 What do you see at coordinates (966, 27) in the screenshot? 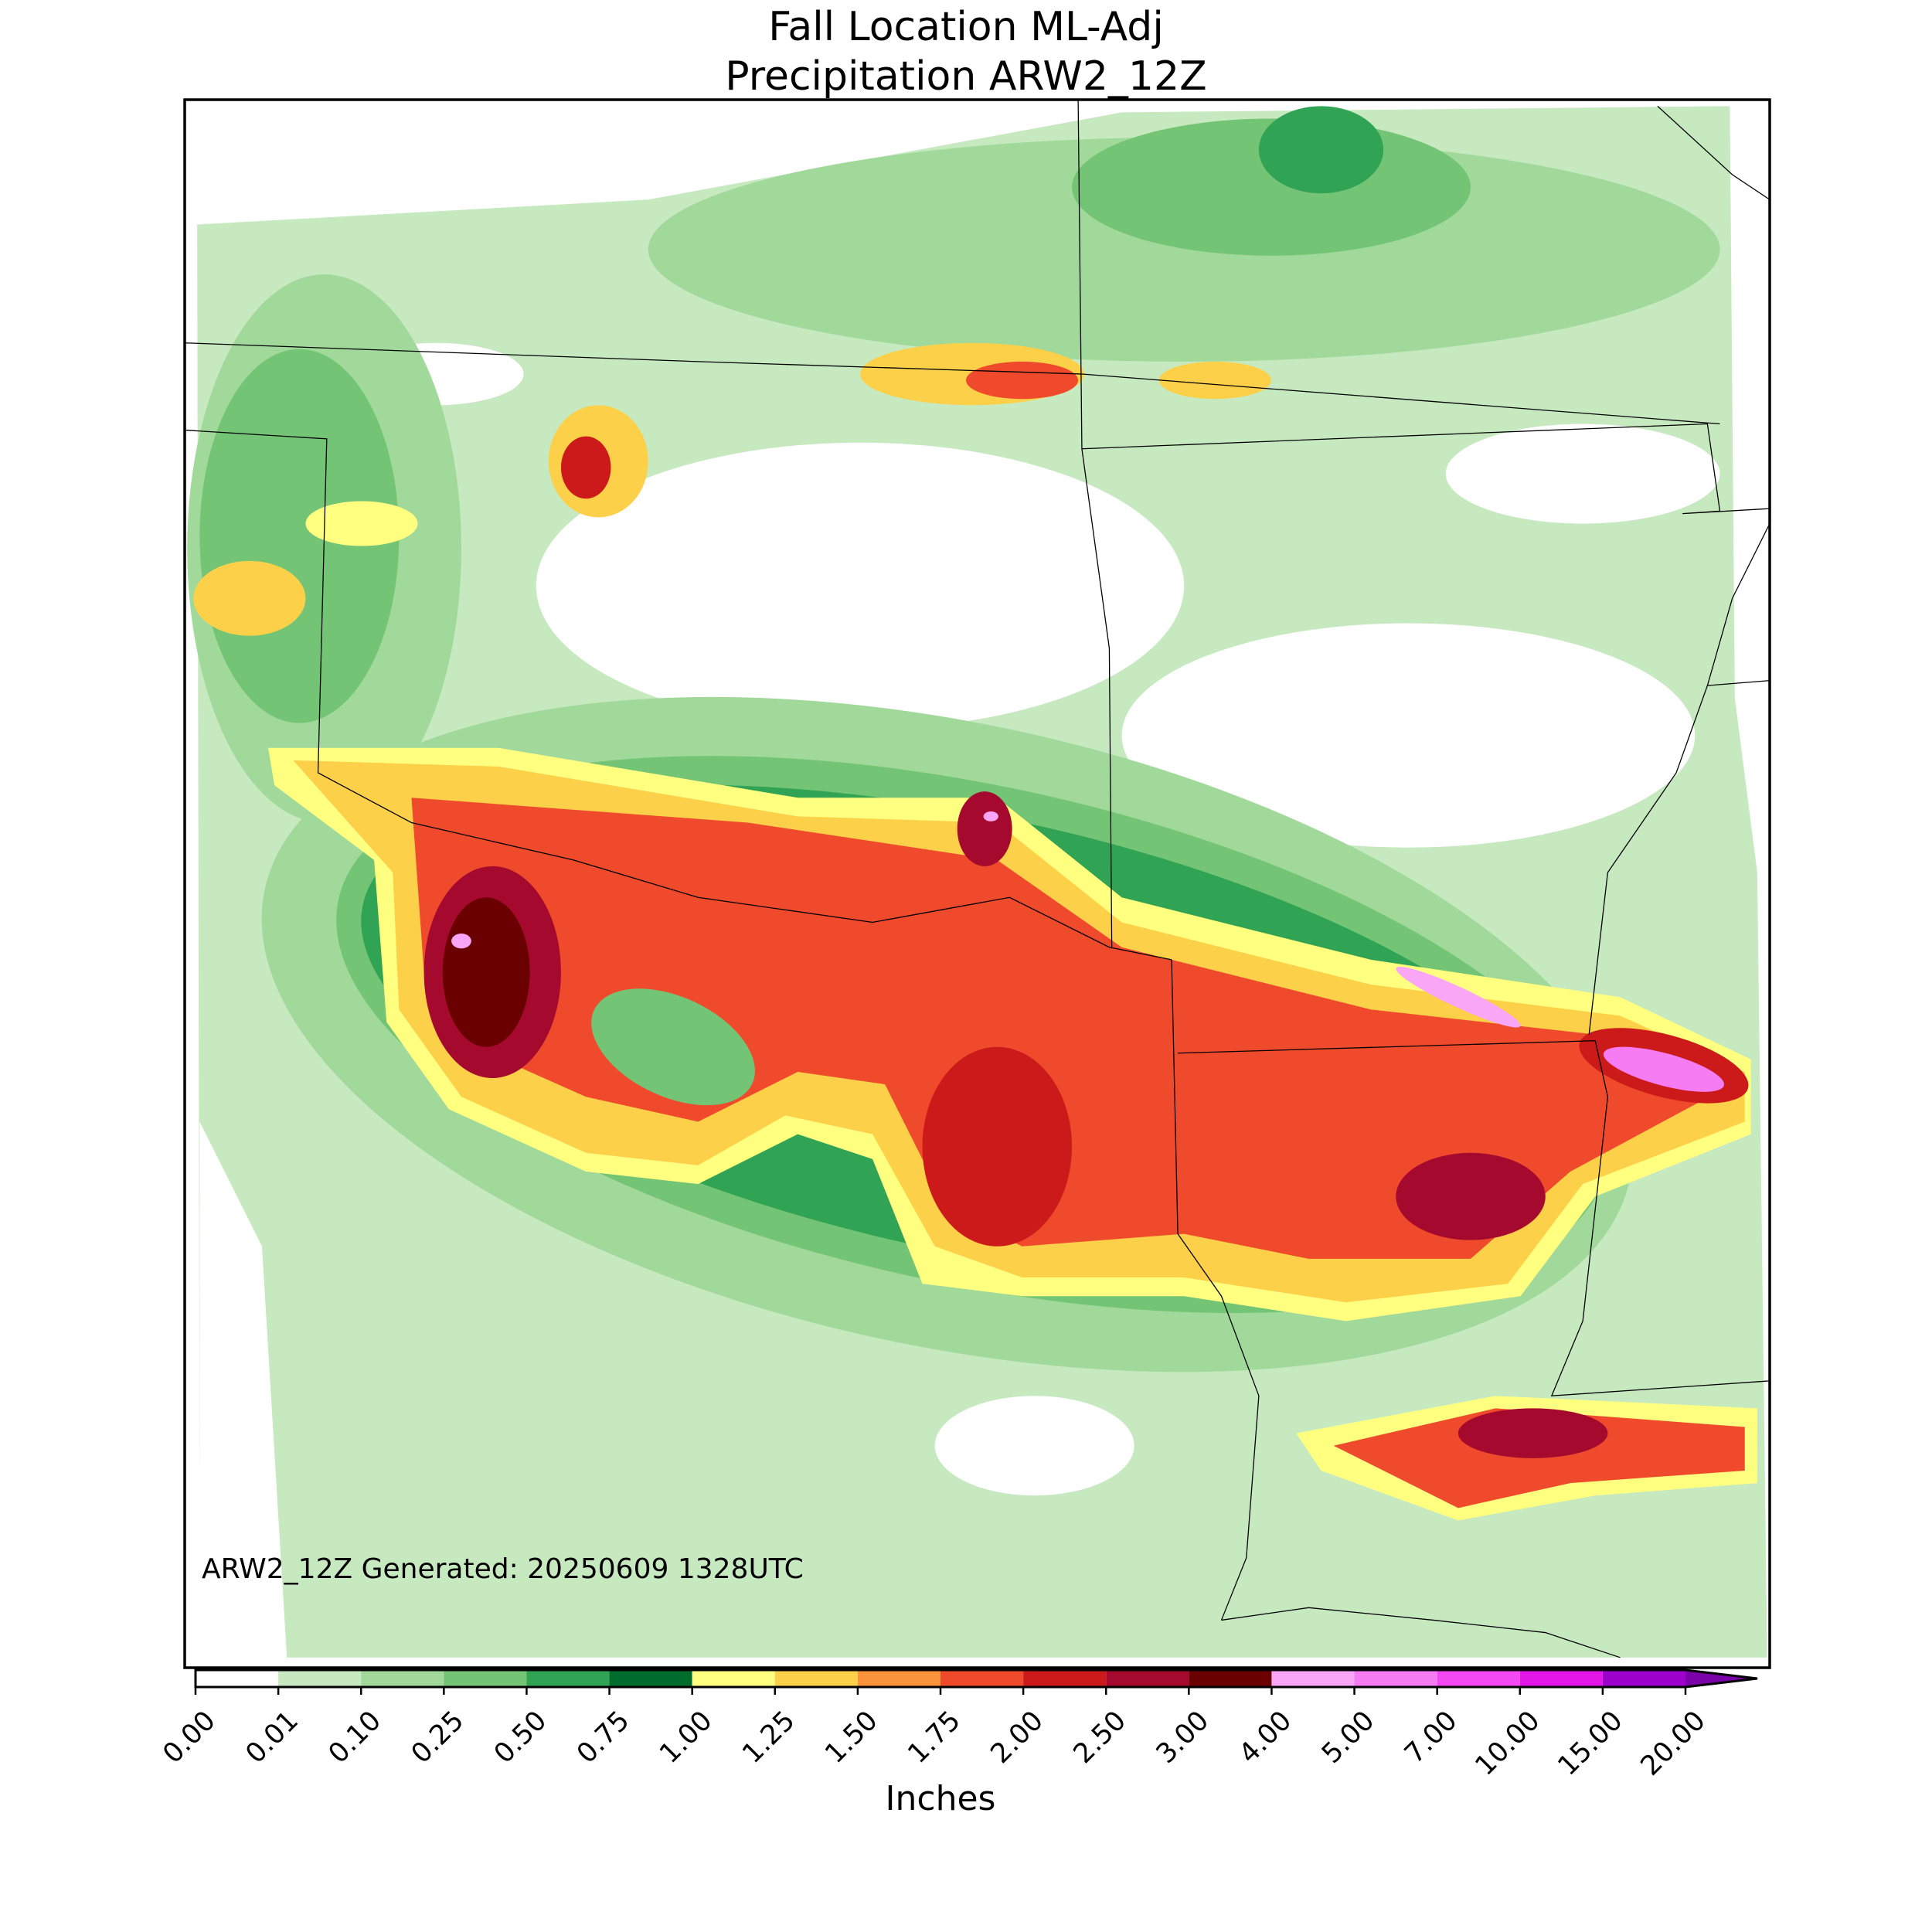
I see `title-line: Fall Location ML-Adj` at bounding box center [966, 27].